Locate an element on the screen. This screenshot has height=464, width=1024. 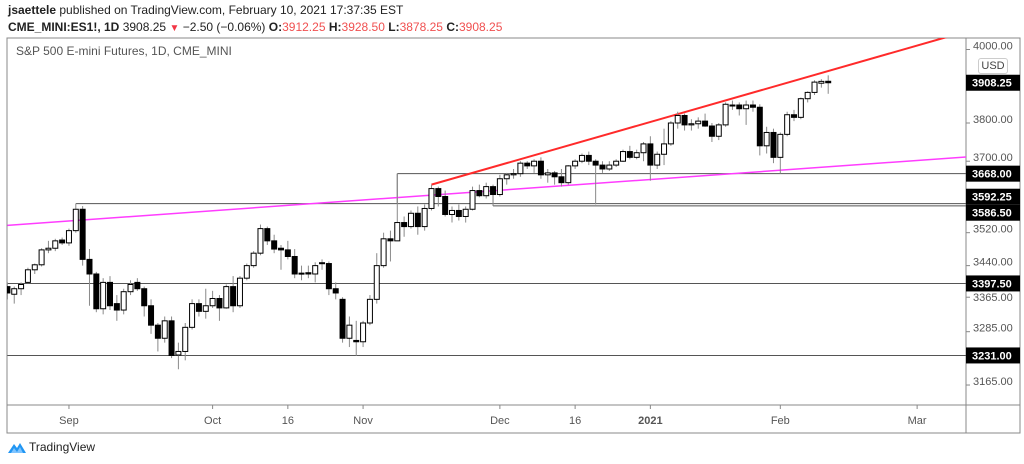
price-change: −2.50 (−0.06%) is located at coordinates (224, 27).